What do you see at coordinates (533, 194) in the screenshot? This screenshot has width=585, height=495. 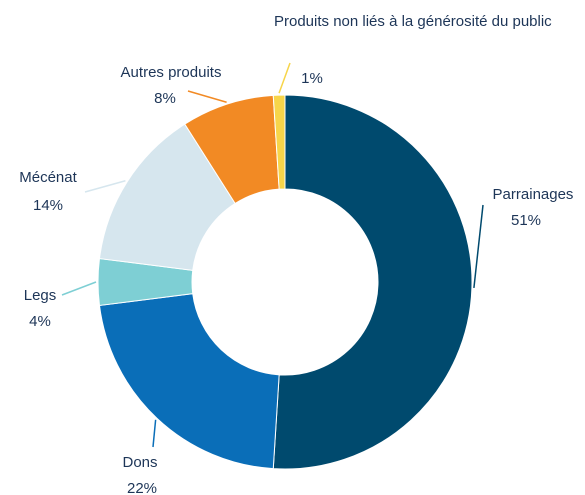 I see `slice-label: Parrainages` at bounding box center [533, 194].